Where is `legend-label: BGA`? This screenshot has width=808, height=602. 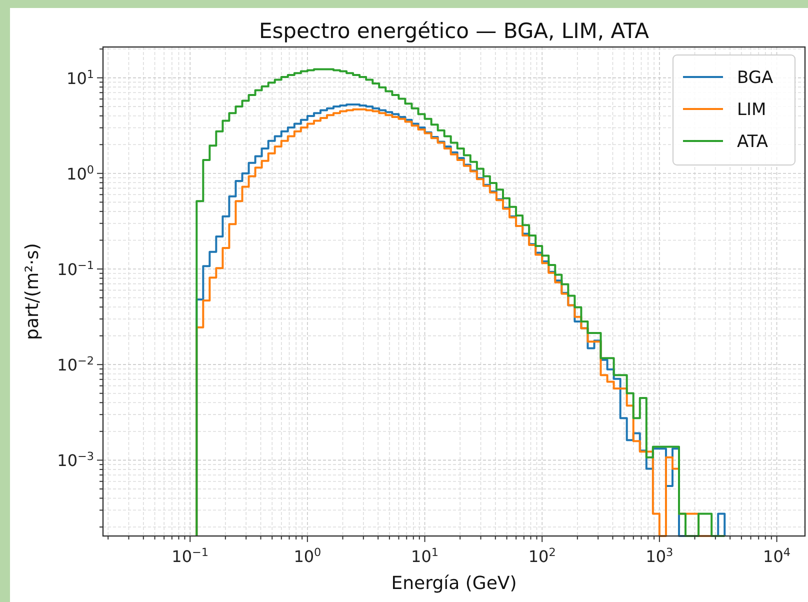
legend-label: BGA is located at coordinates (755, 78).